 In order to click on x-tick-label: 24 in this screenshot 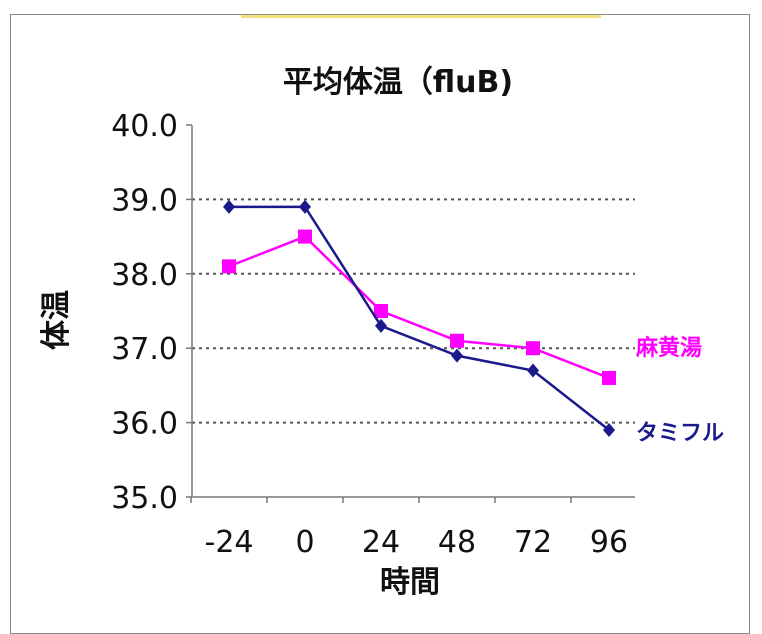, I will do `click(381, 542)`.